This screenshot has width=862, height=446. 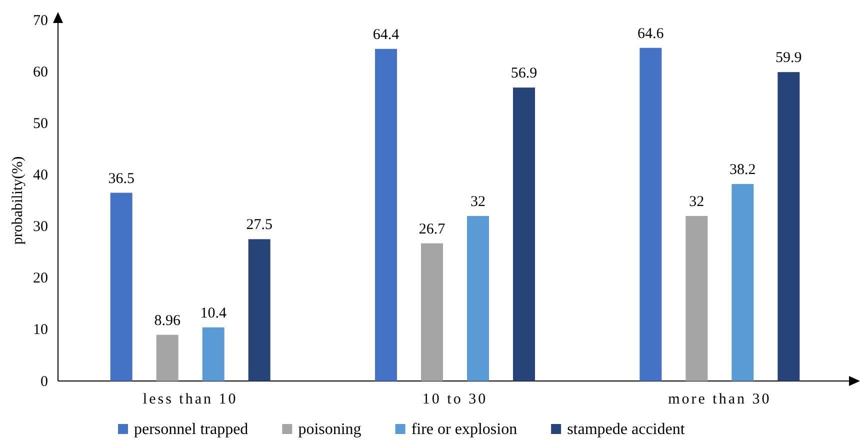 What do you see at coordinates (40, 330) in the screenshot?
I see `y-tick-label: 10` at bounding box center [40, 330].